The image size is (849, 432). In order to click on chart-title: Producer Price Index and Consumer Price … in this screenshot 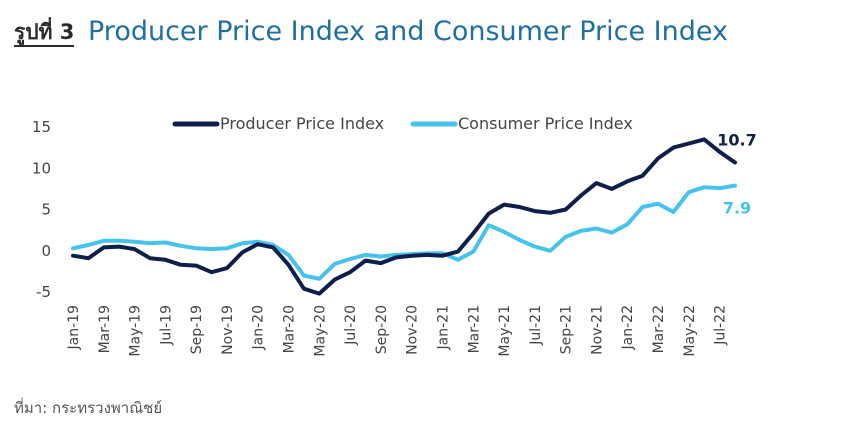, I will do `click(408, 31)`.